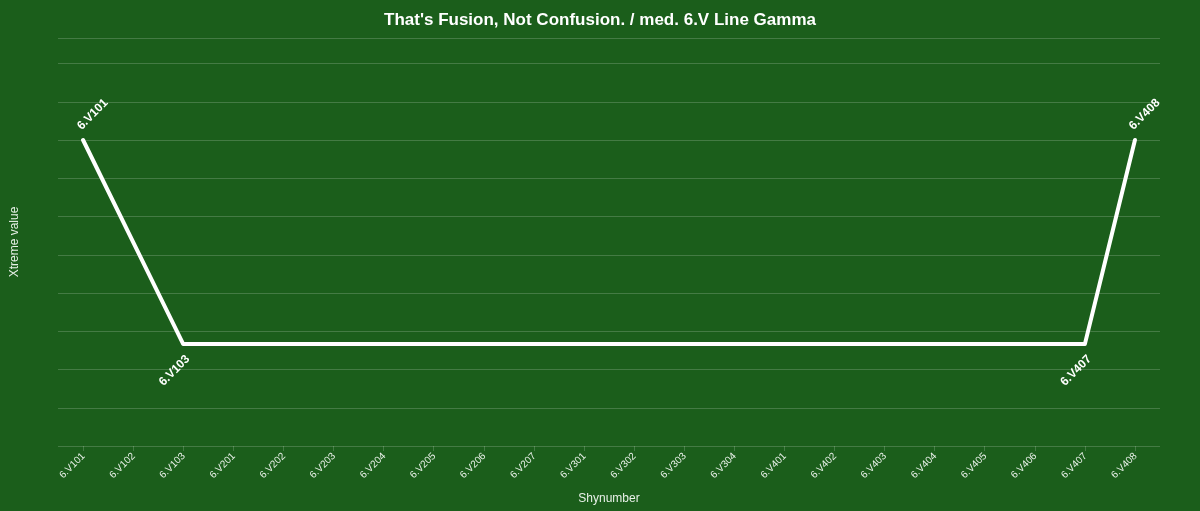 The image size is (1200, 511). What do you see at coordinates (14, 242) in the screenshot?
I see `y-axis-title: Xtreme value` at bounding box center [14, 242].